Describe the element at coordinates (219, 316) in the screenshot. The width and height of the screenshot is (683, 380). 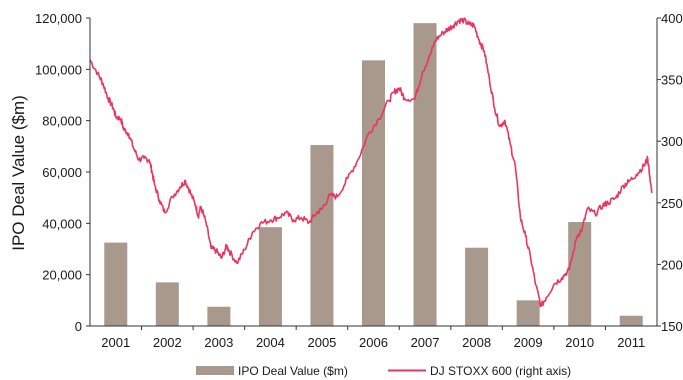
I see `bar-2003` at that location.